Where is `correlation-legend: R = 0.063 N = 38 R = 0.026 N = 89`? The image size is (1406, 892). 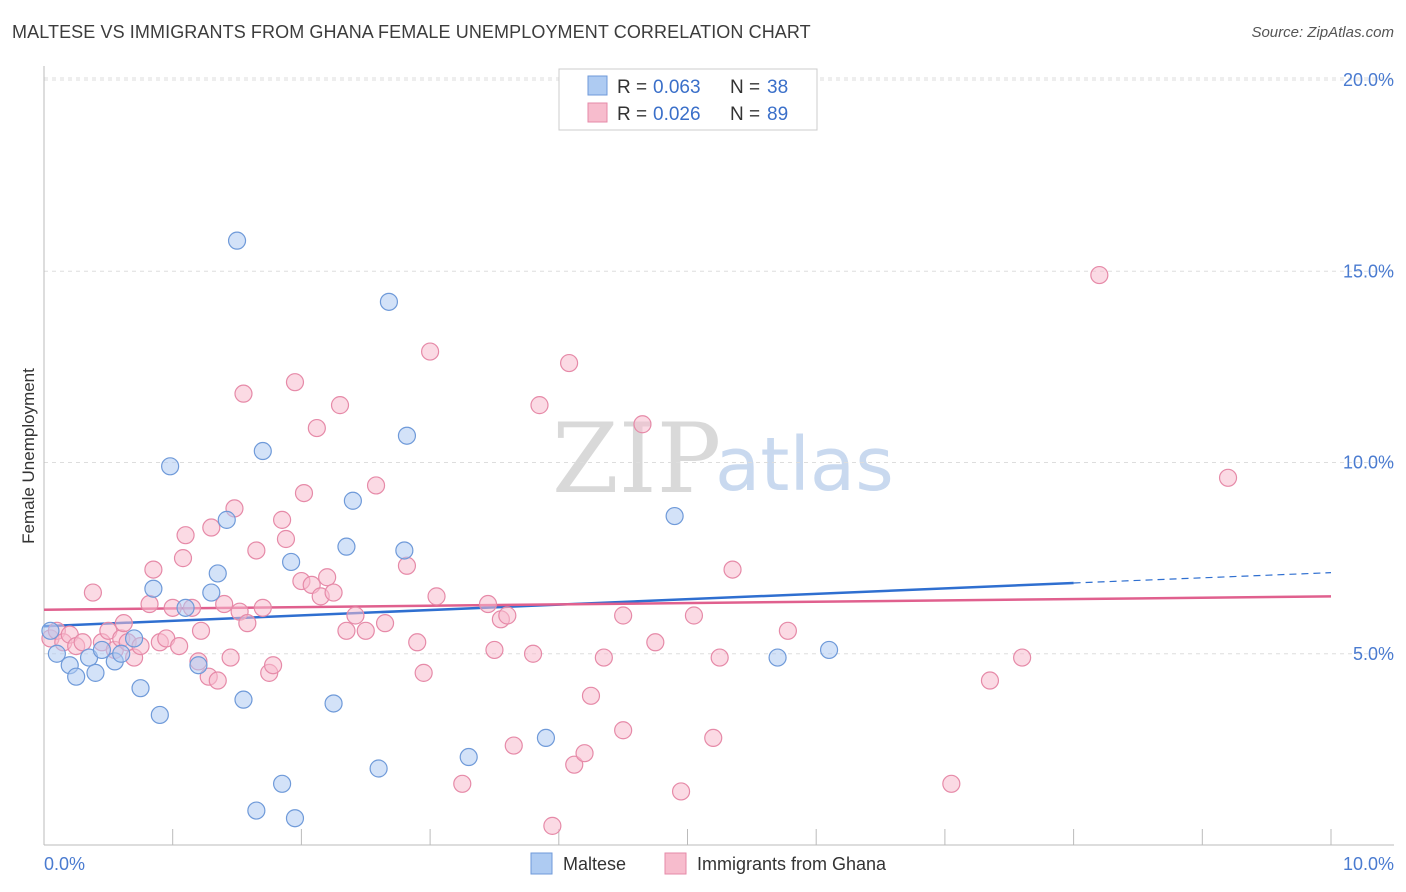 correlation-legend: R = 0.063 N = 38 R = 0.026 N = 89 is located at coordinates (688, 99).